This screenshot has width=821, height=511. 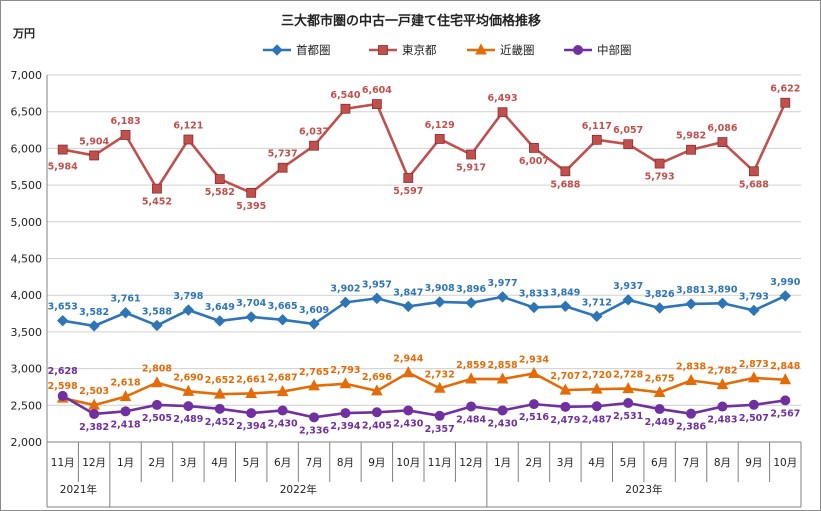 What do you see at coordinates (63, 307) in the screenshot?
I see `data-label: 3,653` at bounding box center [63, 307].